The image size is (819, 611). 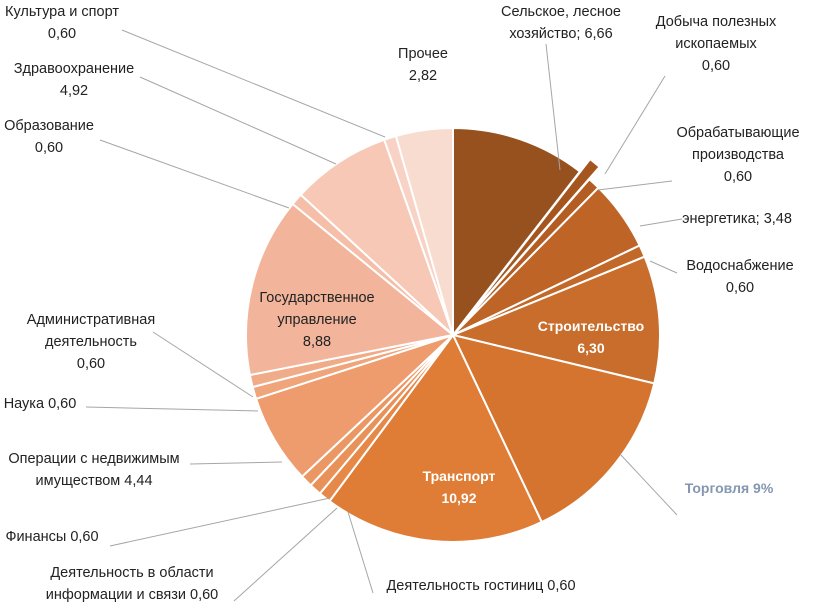 I want to click on data-label-info-line: информации и связи 0,60, so click(x=132, y=595).